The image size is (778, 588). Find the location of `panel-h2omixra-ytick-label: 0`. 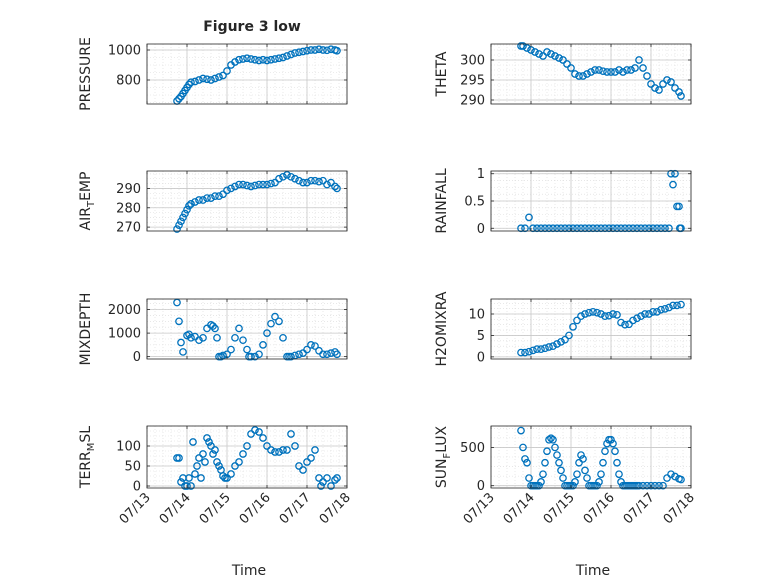

panel-h2omixra-ytick-label: 0 is located at coordinates (481, 357).